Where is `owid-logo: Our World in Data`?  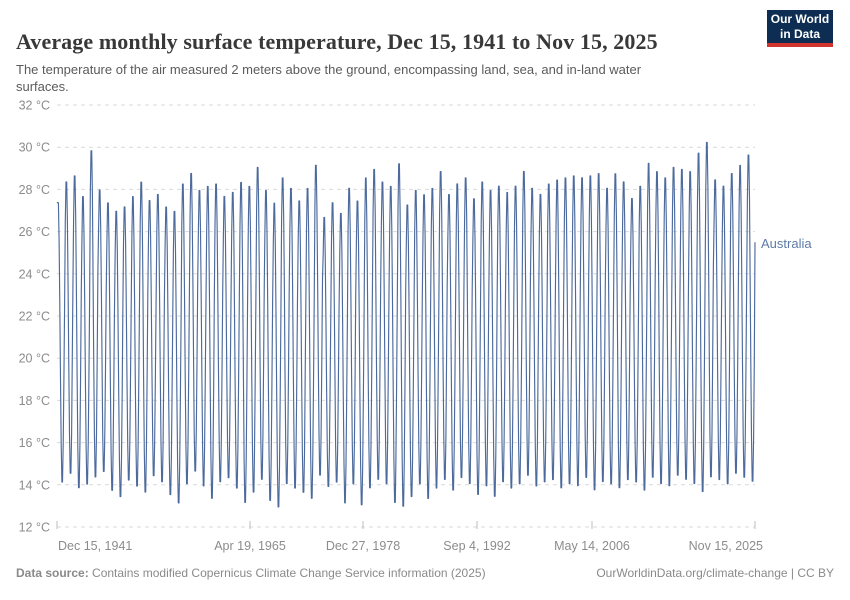
owid-logo: Our World in Data is located at coordinates (800, 28).